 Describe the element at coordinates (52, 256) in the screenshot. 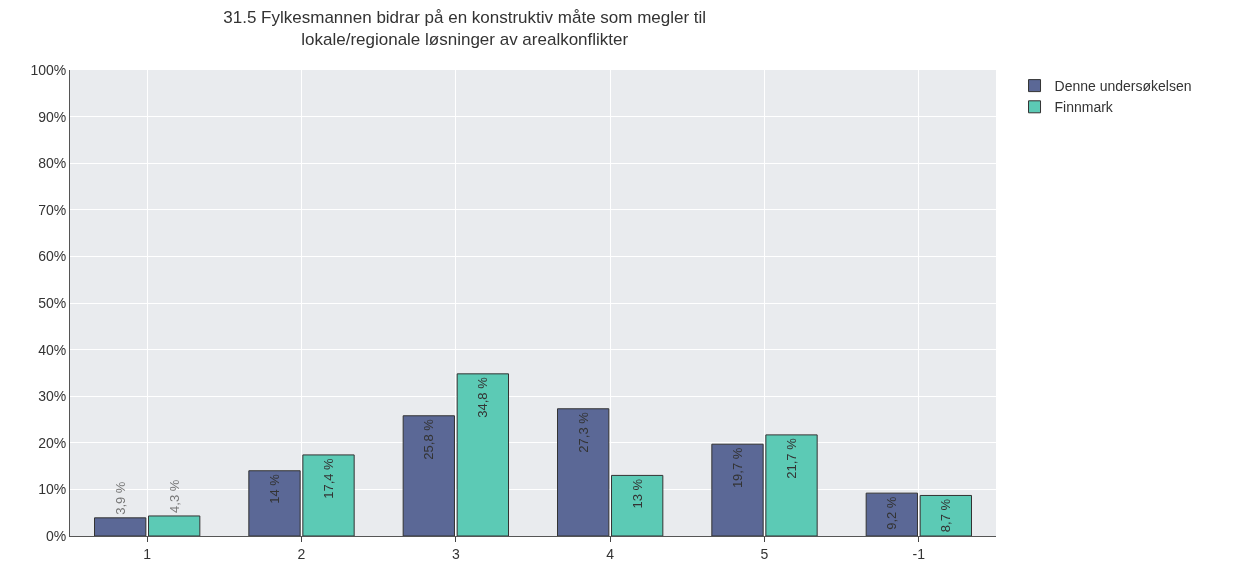

I see `y-tick-label: 60%` at that location.